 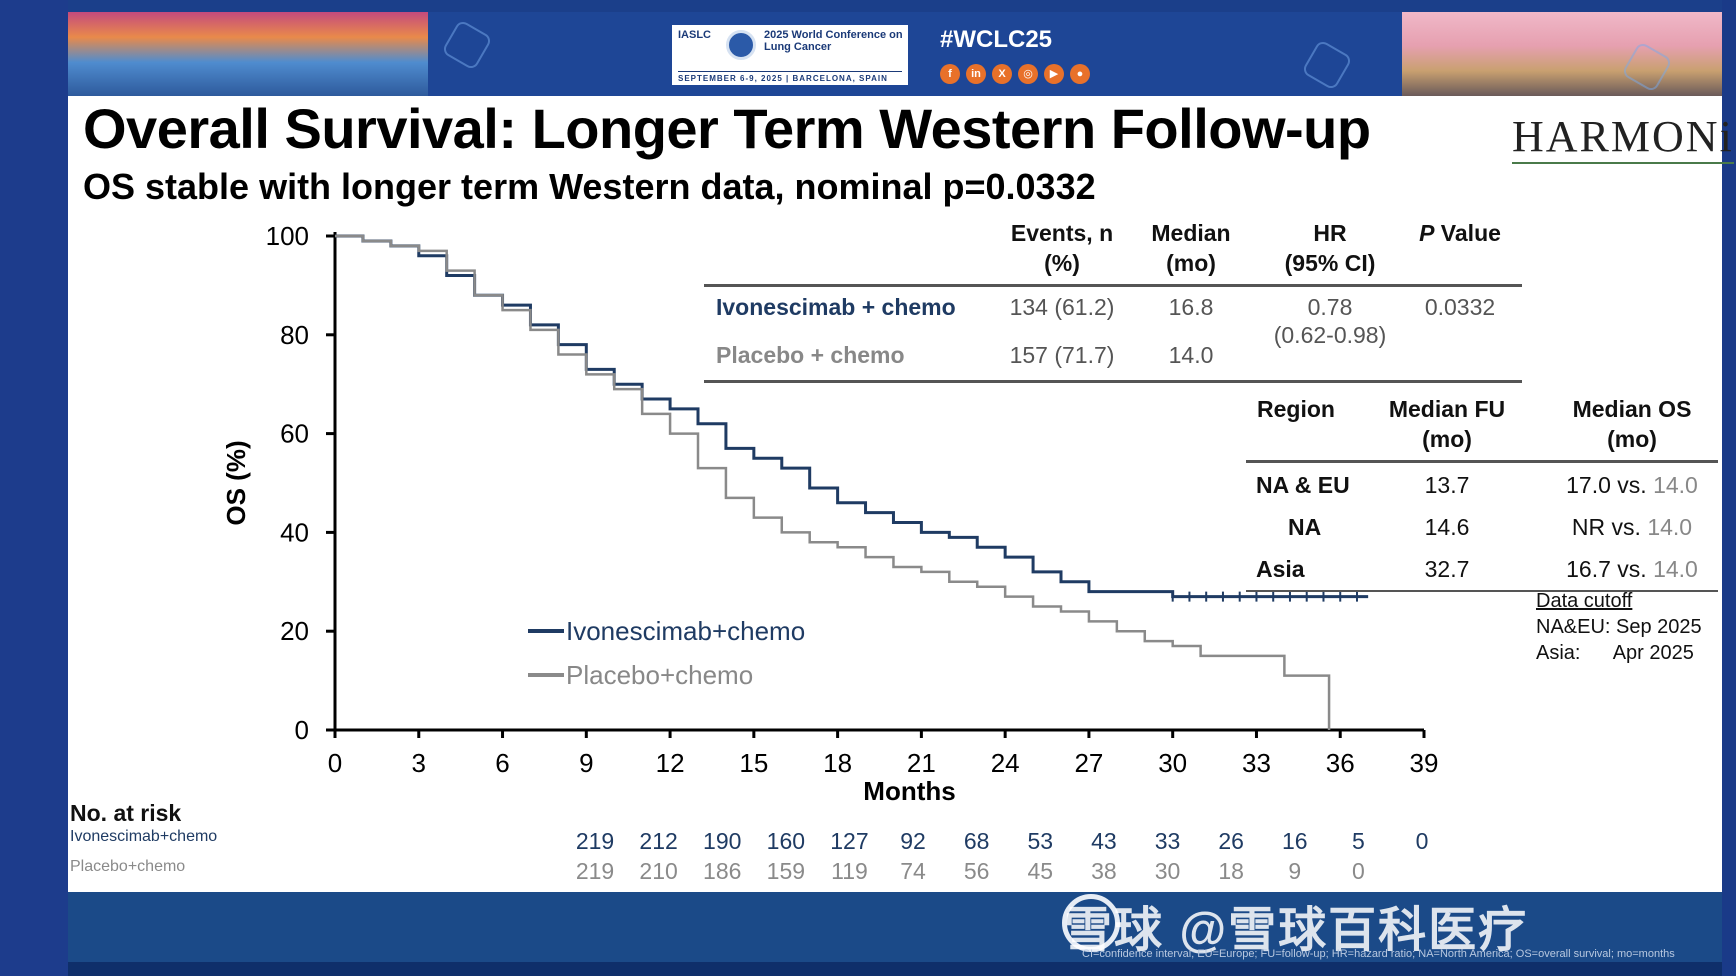 What do you see at coordinates (658, 871) in the screenshot?
I see `at-risk-value: 210` at bounding box center [658, 871].